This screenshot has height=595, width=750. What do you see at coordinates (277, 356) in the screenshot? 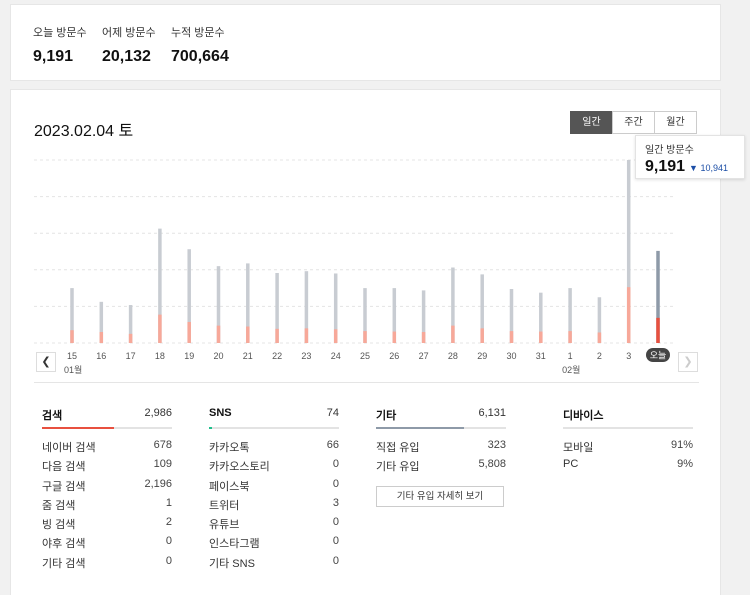
I see `tick-label: 22` at bounding box center [277, 356].